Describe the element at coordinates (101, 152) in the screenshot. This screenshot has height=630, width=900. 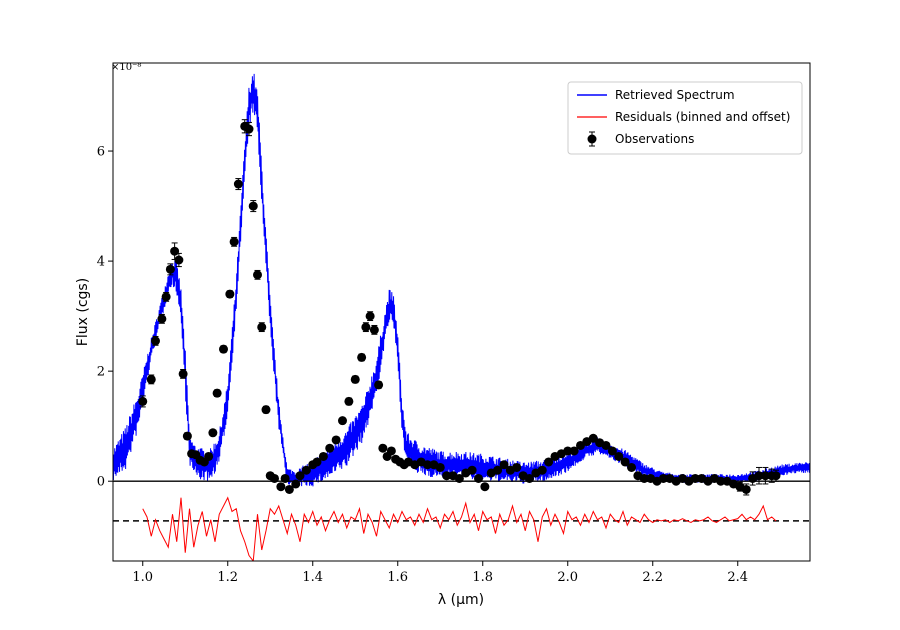
I see `y-tick-label: 6` at that location.